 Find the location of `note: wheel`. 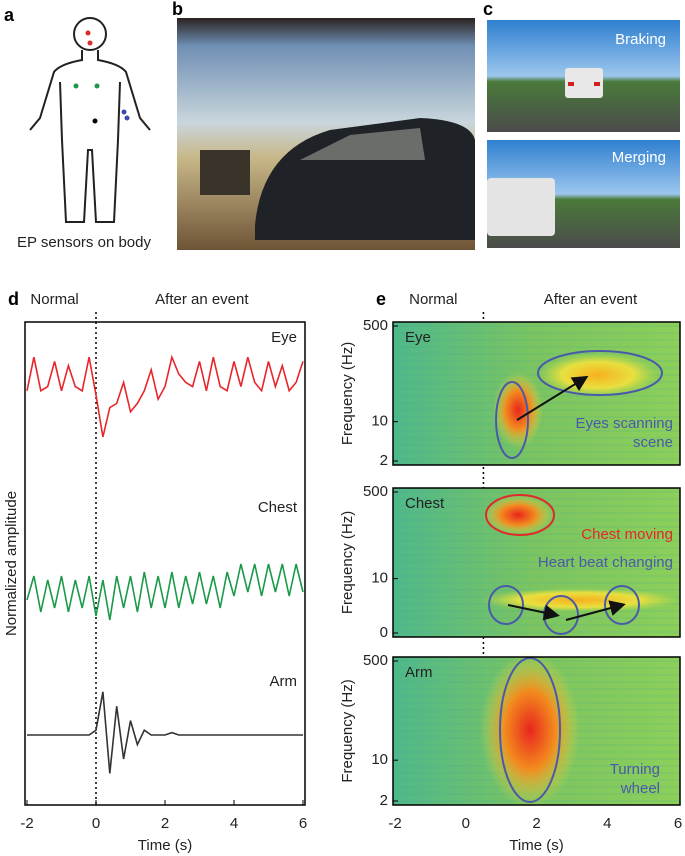

note: wheel is located at coordinates (640, 788).